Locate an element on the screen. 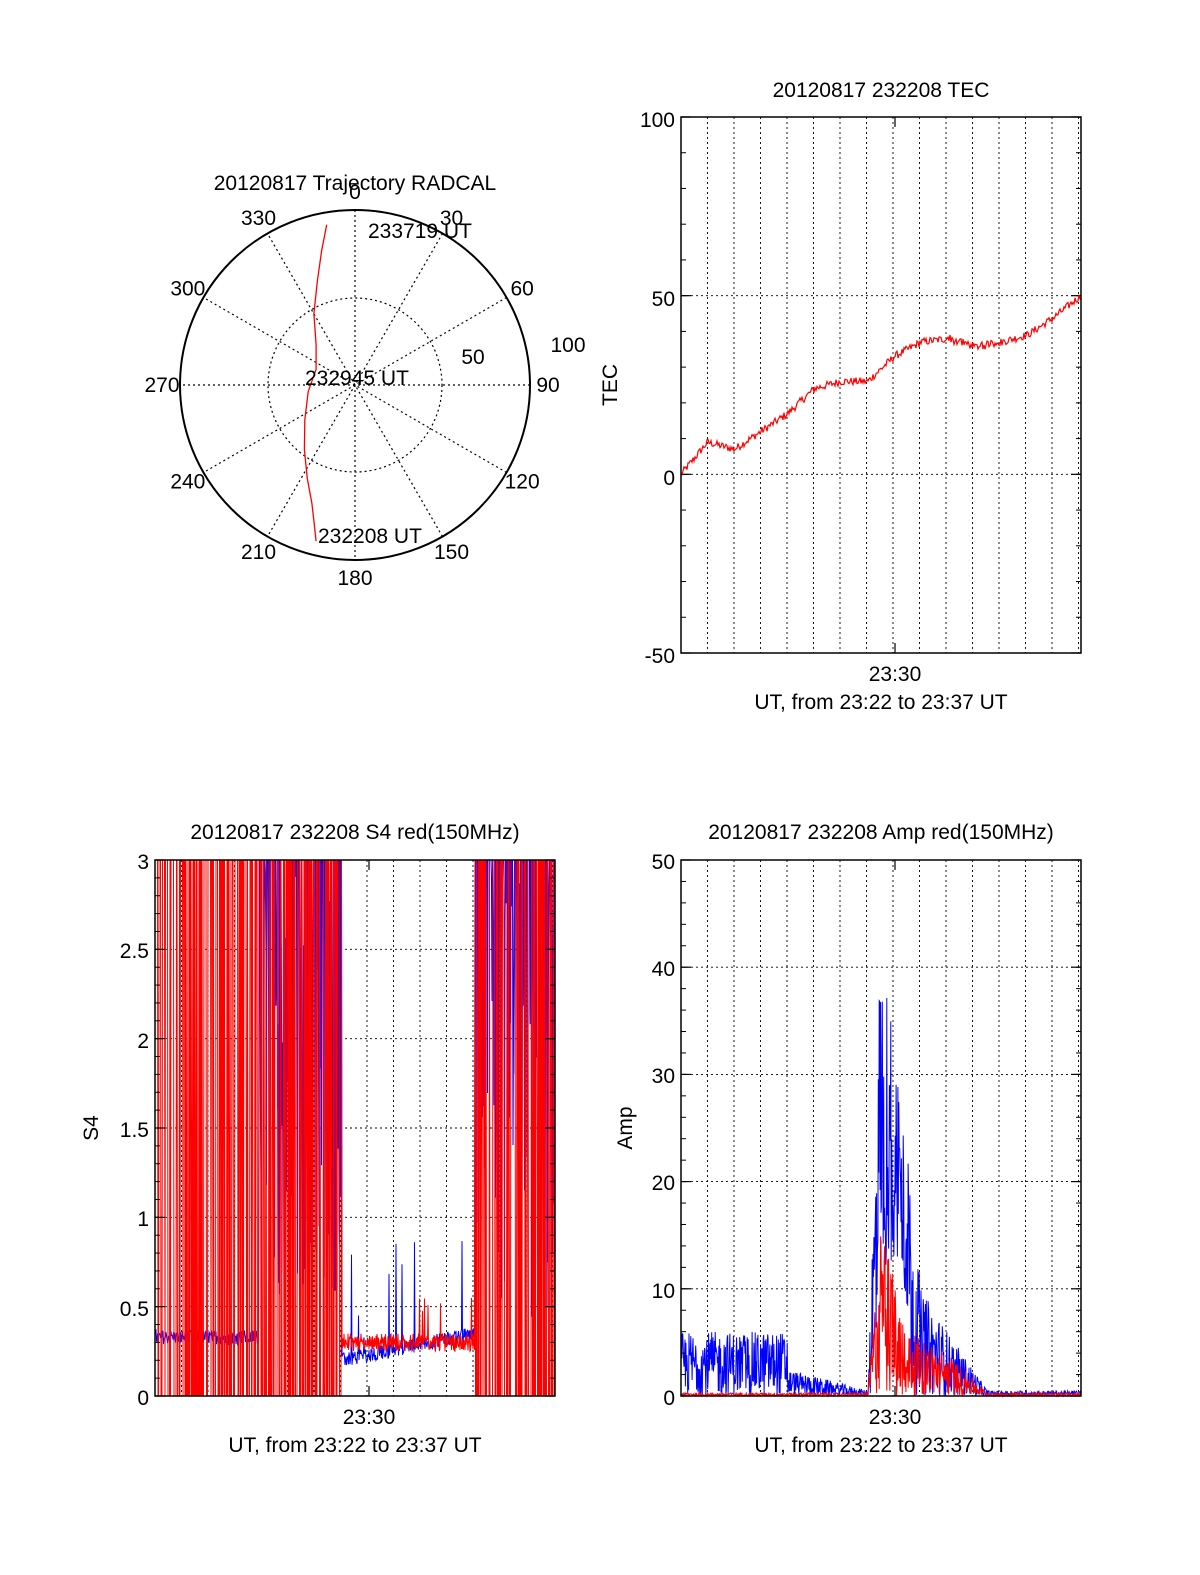 This screenshot has height=1575, width=1200. tec-ytick-100: 100 is located at coordinates (657, 120).